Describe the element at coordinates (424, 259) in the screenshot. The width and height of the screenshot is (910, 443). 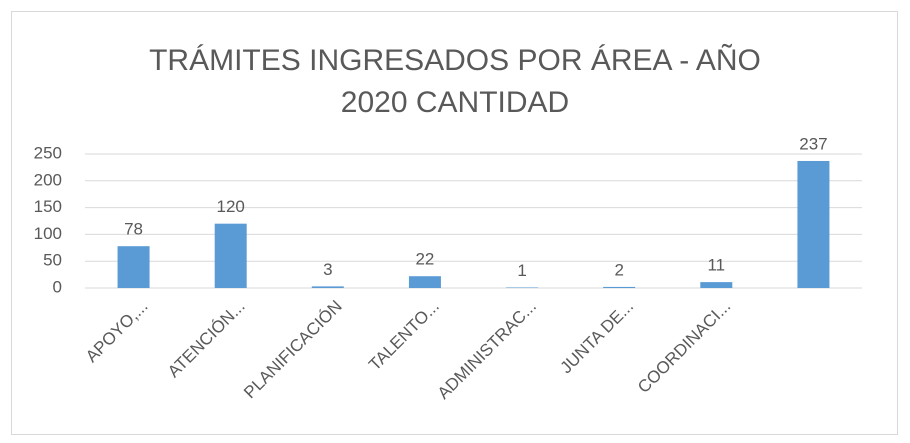
I see `value-label: 22` at that location.